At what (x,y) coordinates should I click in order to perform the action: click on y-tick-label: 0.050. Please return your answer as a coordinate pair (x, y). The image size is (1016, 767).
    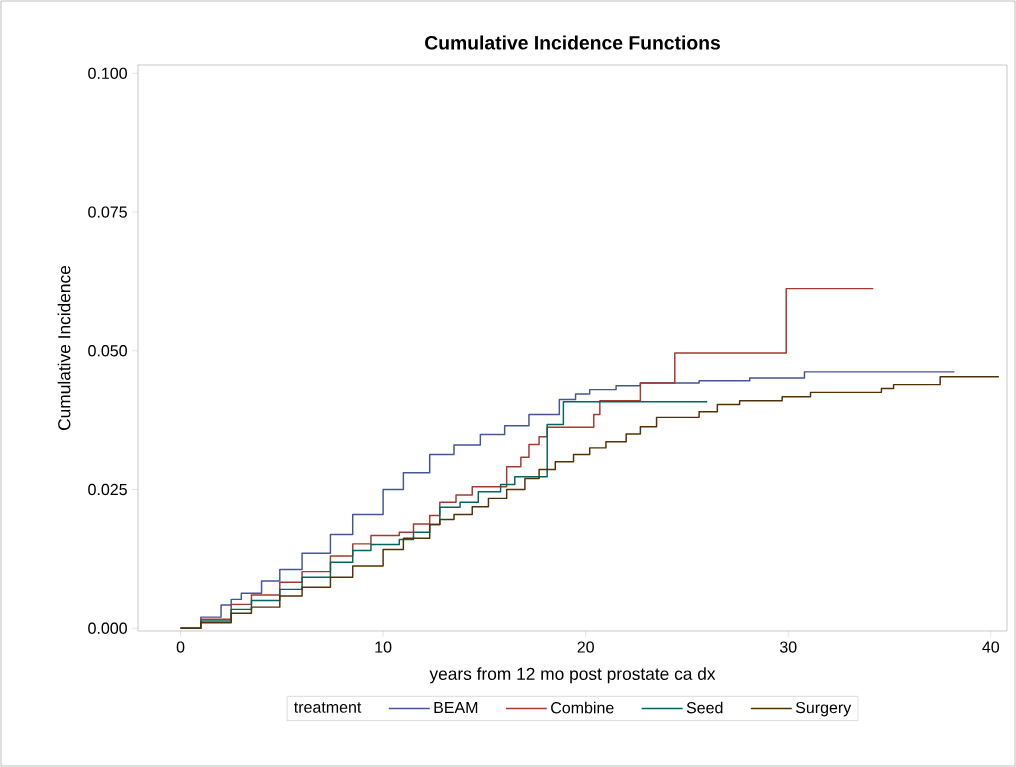
    Looking at the image, I should click on (107, 351).